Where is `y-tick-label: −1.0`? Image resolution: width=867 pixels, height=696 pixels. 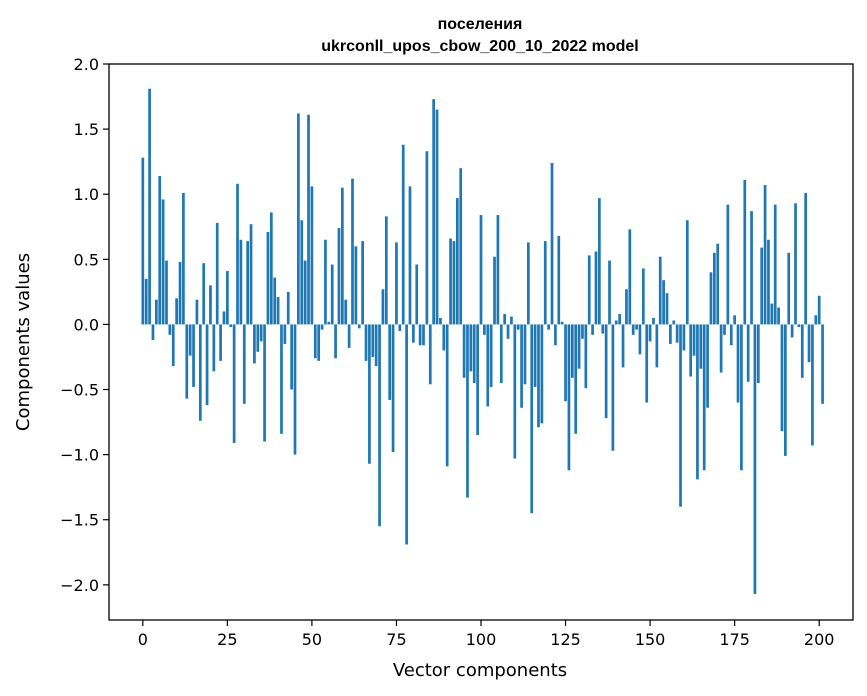
y-tick-label: −1.0 is located at coordinates (79, 455).